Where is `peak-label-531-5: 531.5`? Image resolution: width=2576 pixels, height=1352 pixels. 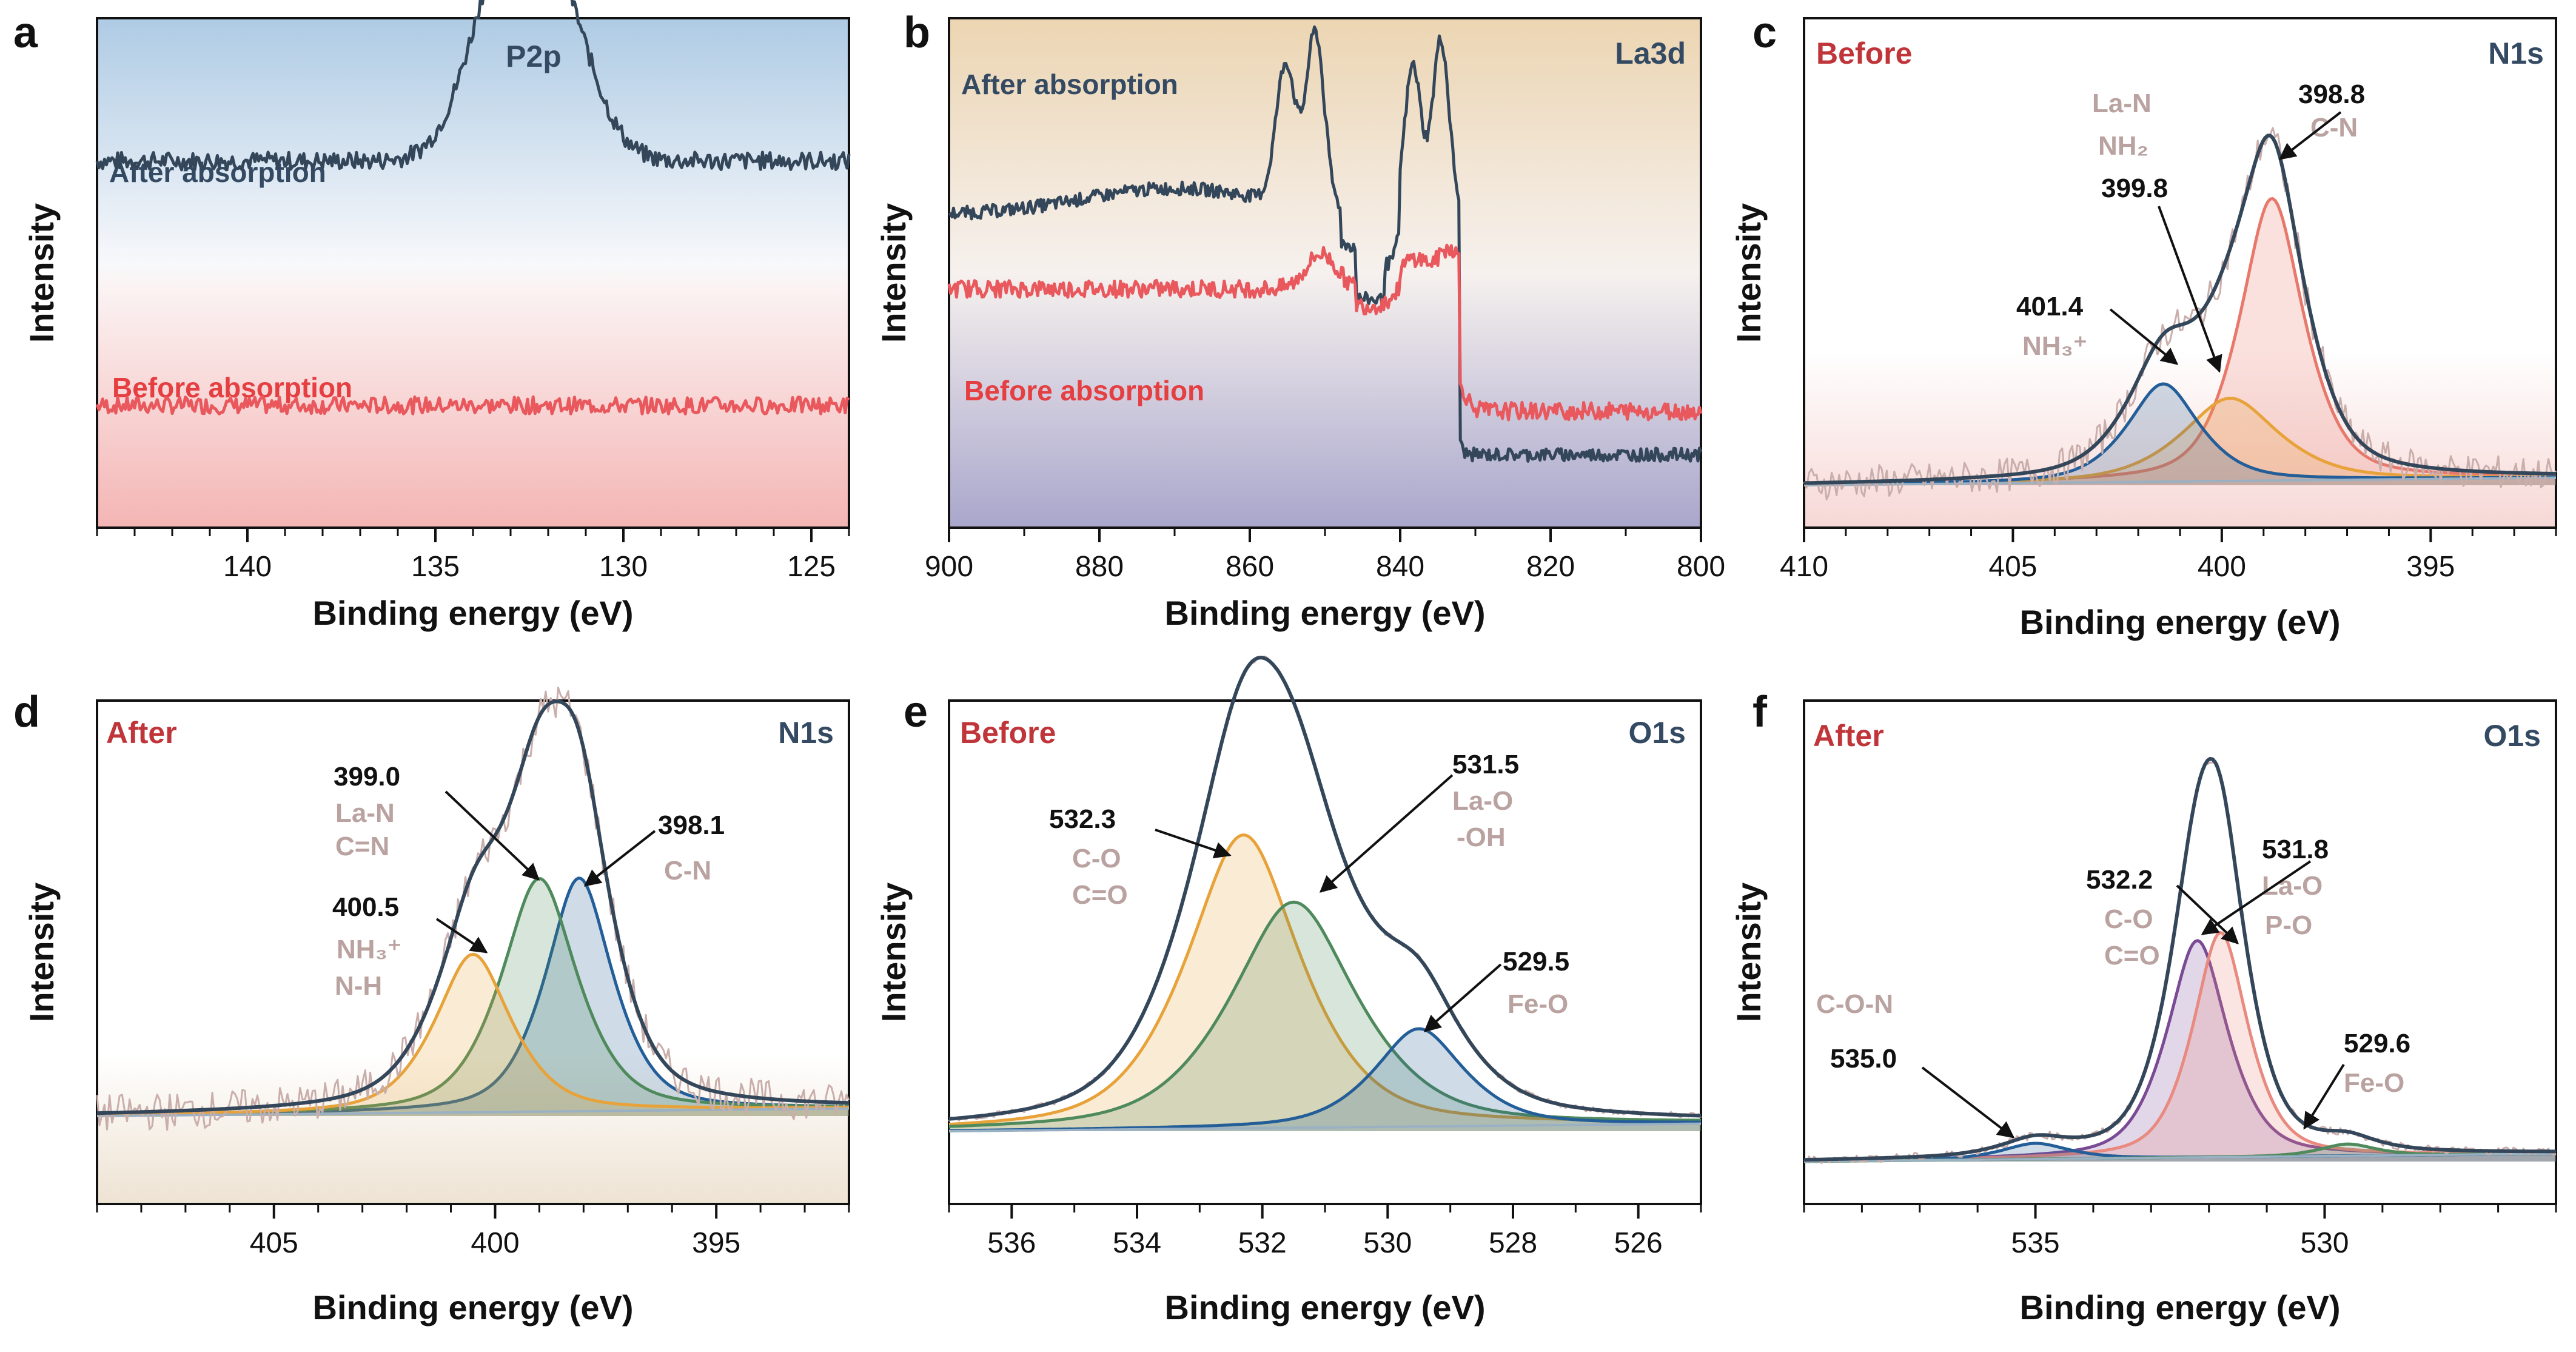
peak-label-531-5: 531.5 is located at coordinates (1485, 764).